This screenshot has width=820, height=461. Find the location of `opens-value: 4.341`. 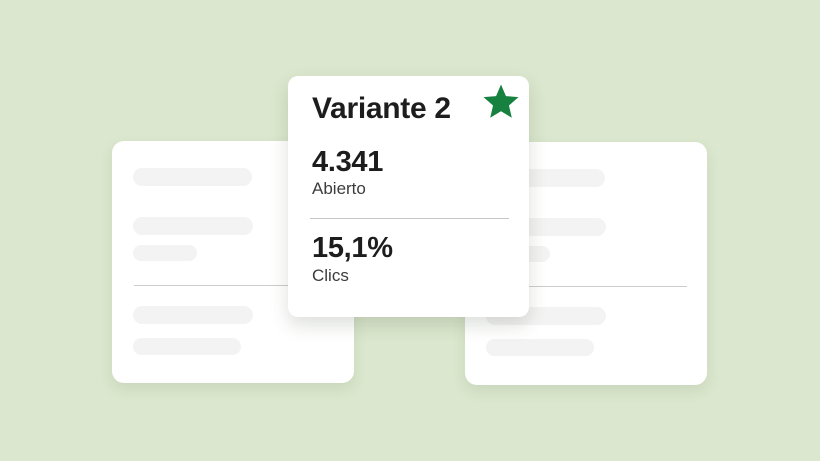

opens-value: 4.341 is located at coordinates (348, 162).